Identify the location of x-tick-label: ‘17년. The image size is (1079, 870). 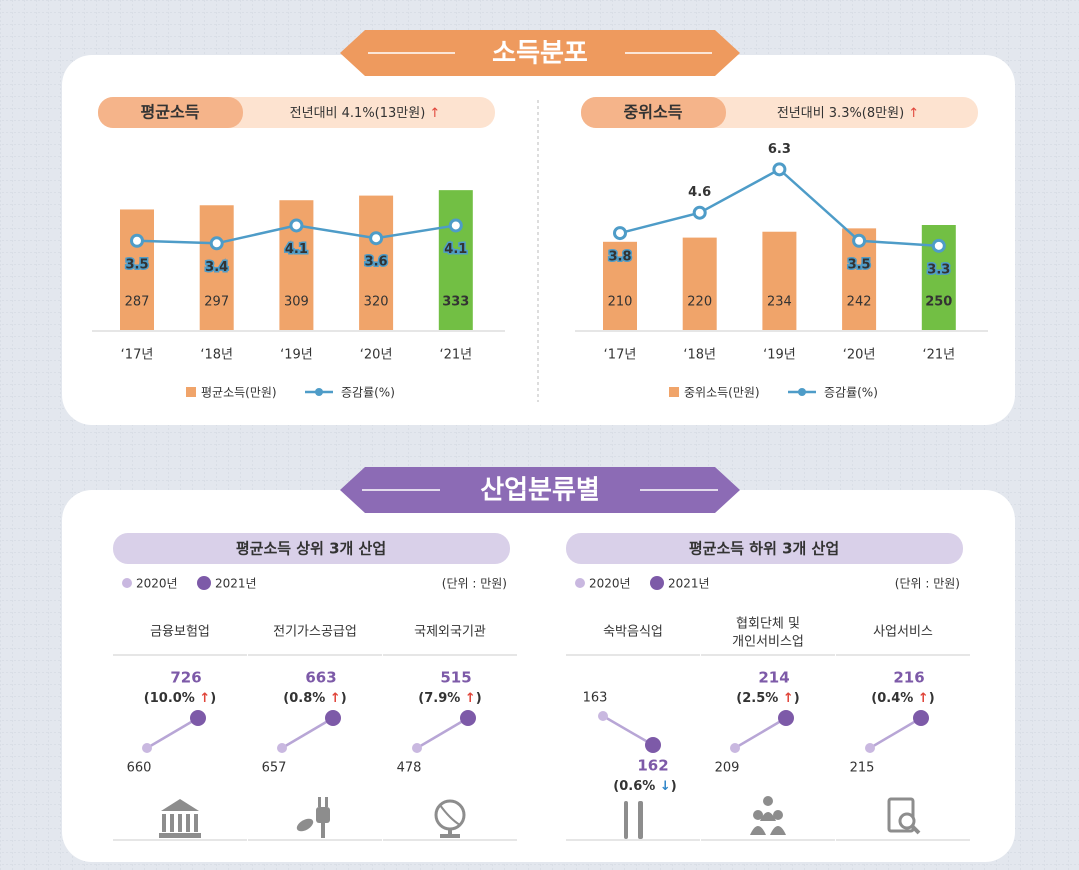
(137, 355).